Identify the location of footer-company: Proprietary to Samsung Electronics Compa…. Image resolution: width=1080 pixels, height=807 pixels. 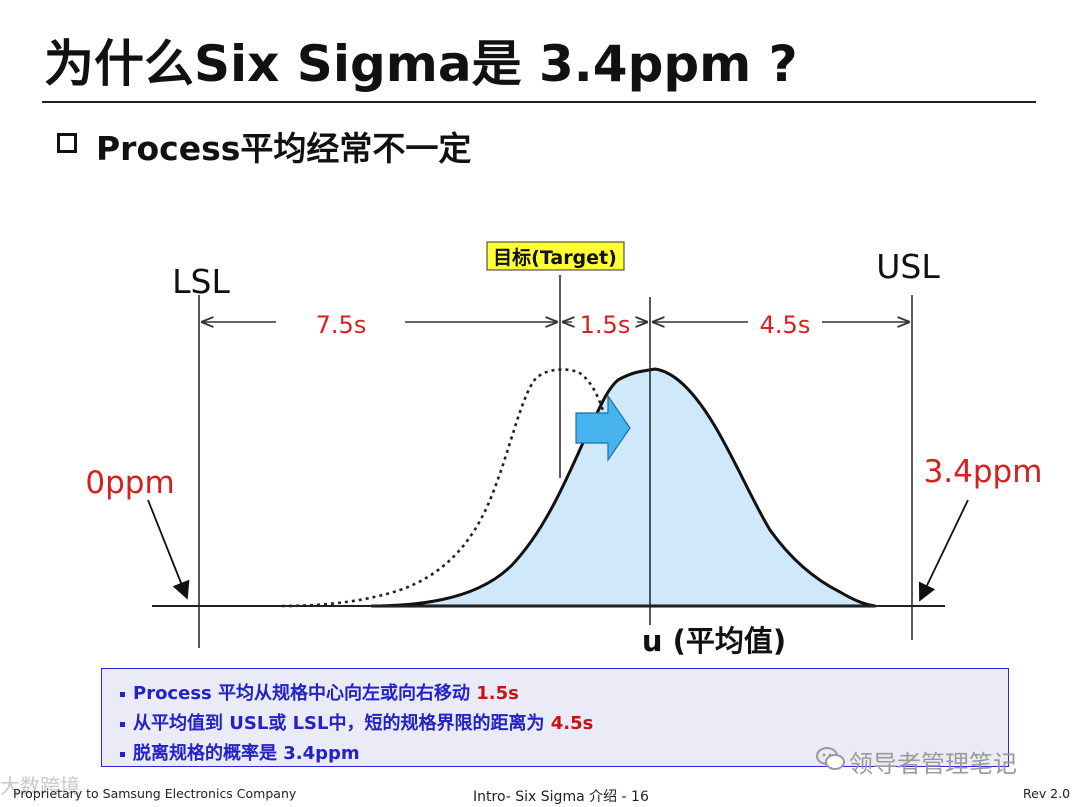
(155, 793).